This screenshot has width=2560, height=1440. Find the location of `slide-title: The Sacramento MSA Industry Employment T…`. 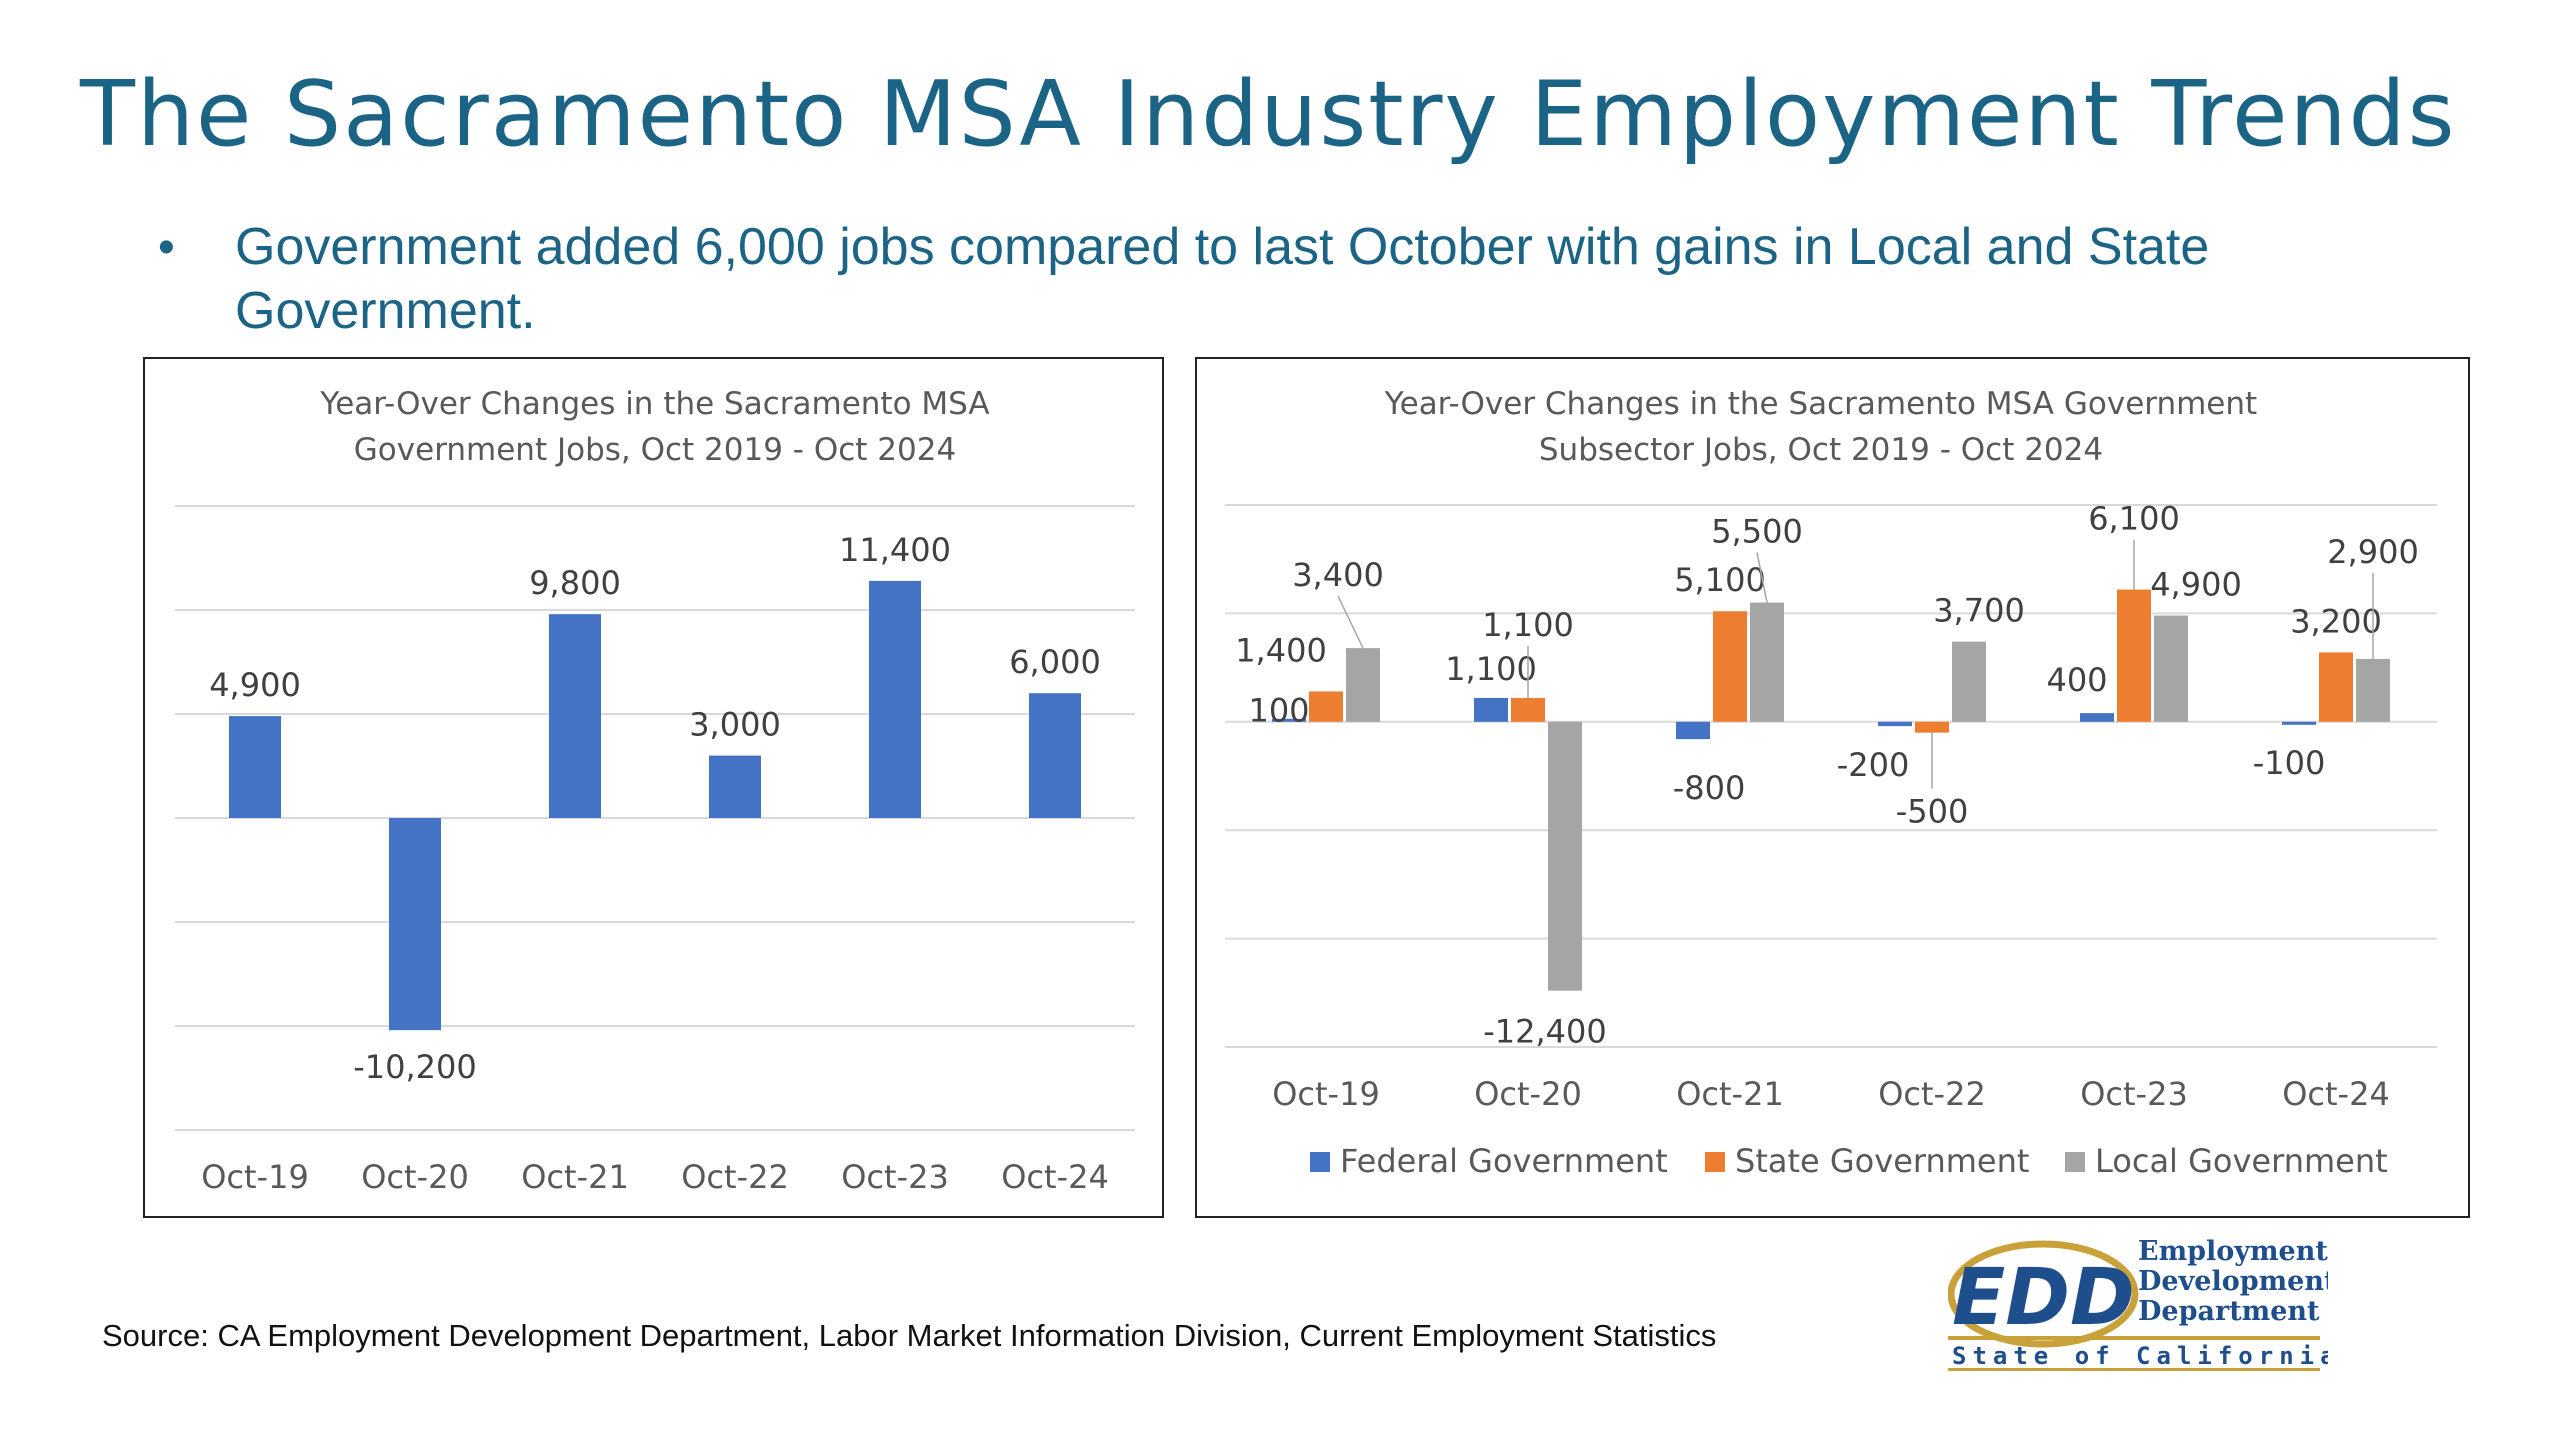

slide-title: The Sacramento MSA Industry Employment T… is located at coordinates (1268, 114).